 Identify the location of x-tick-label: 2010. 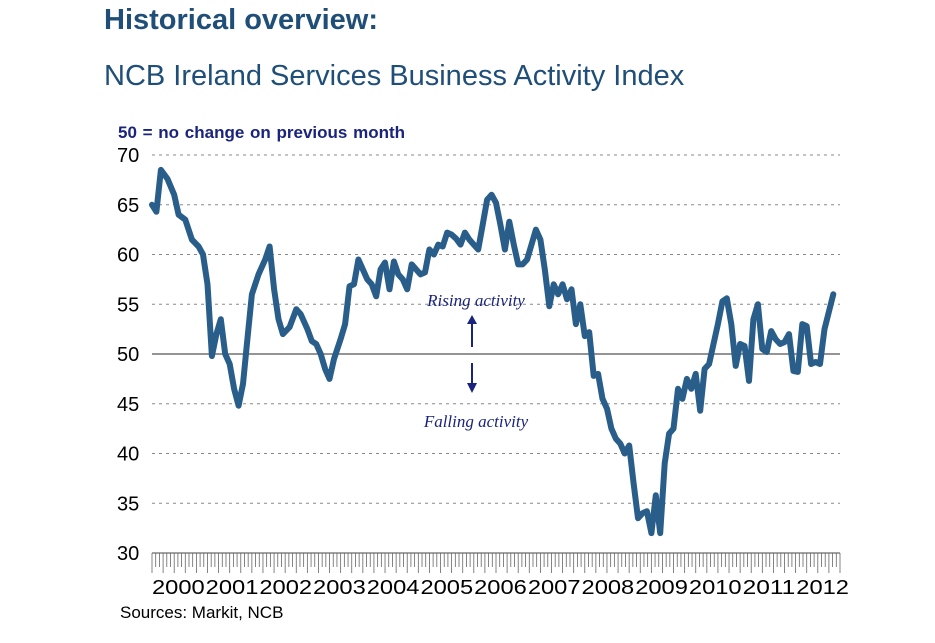
(715, 588).